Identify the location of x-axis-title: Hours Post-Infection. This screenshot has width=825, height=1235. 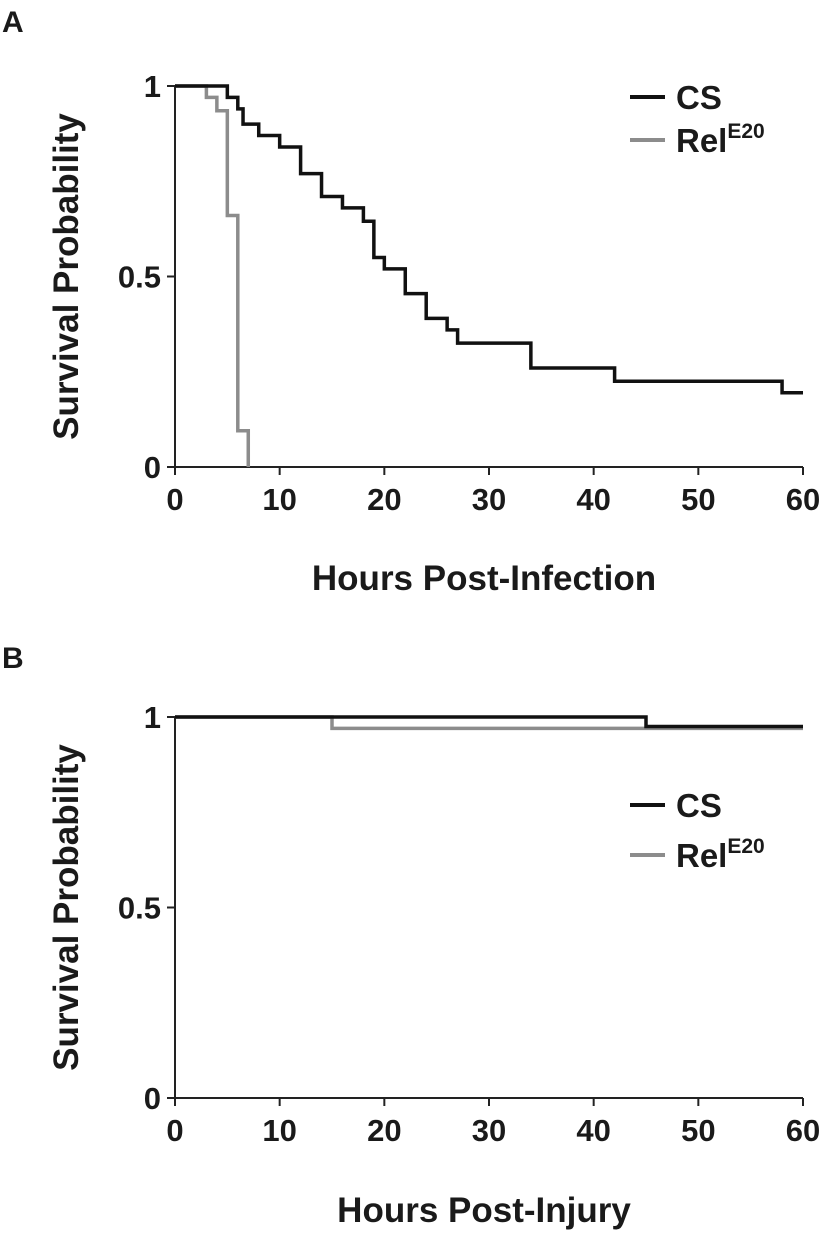
(484, 578).